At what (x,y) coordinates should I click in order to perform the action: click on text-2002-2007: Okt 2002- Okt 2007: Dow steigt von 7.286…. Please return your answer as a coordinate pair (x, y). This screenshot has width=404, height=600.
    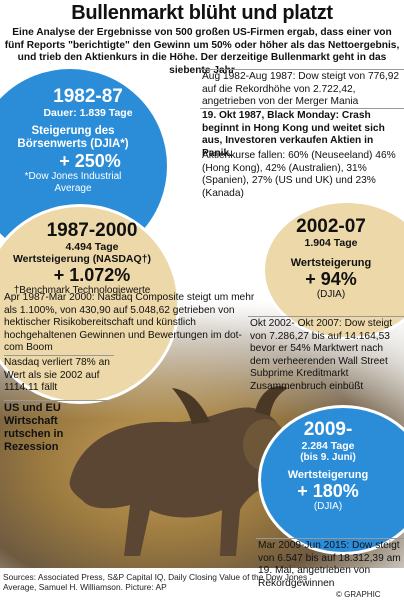
    Looking at the image, I should click on (321, 355).